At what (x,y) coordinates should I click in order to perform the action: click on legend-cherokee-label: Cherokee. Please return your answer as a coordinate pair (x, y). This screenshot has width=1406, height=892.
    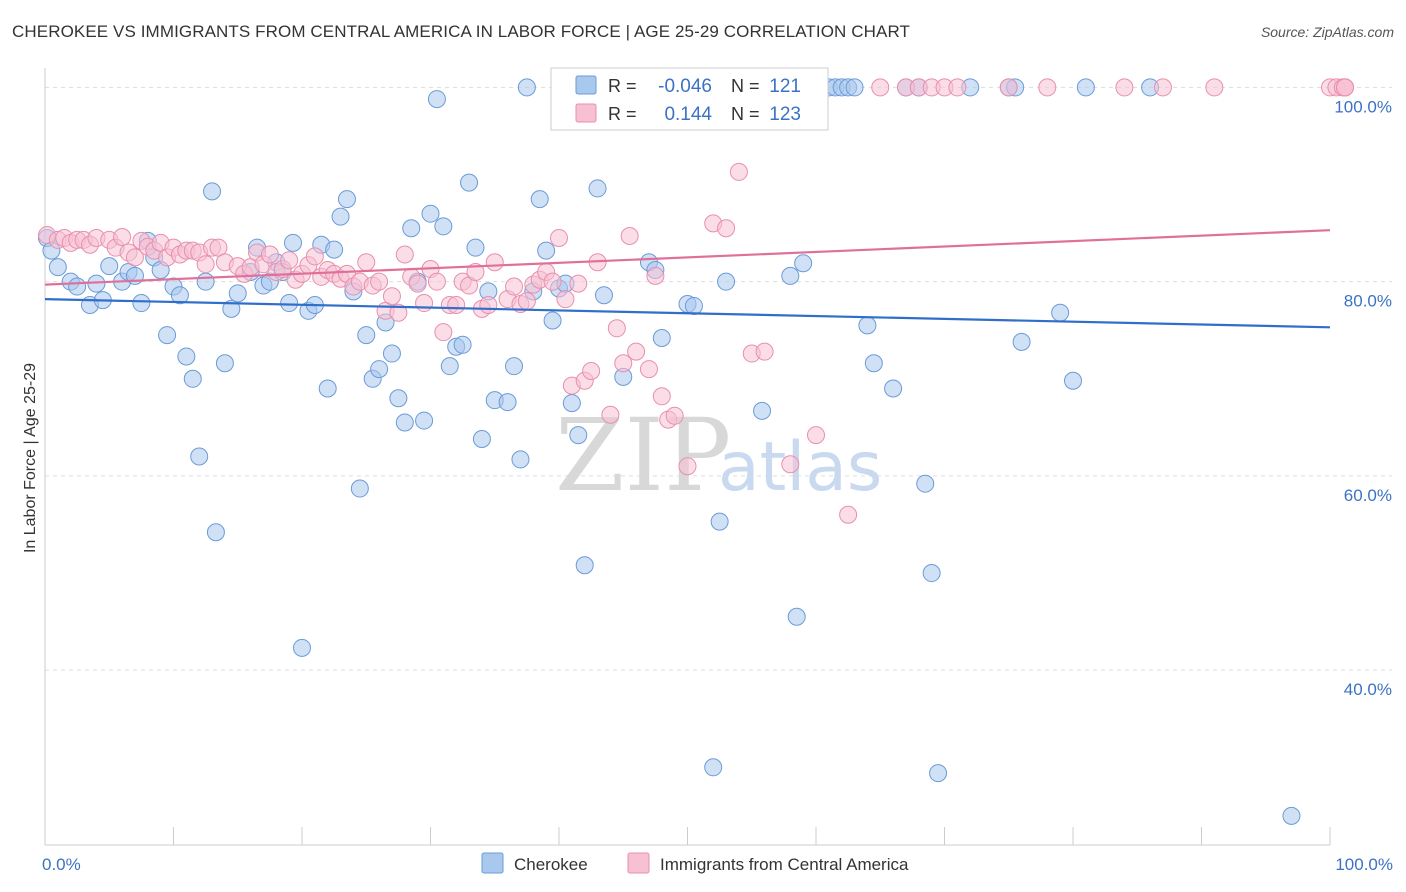
    Looking at the image, I should click on (551, 864).